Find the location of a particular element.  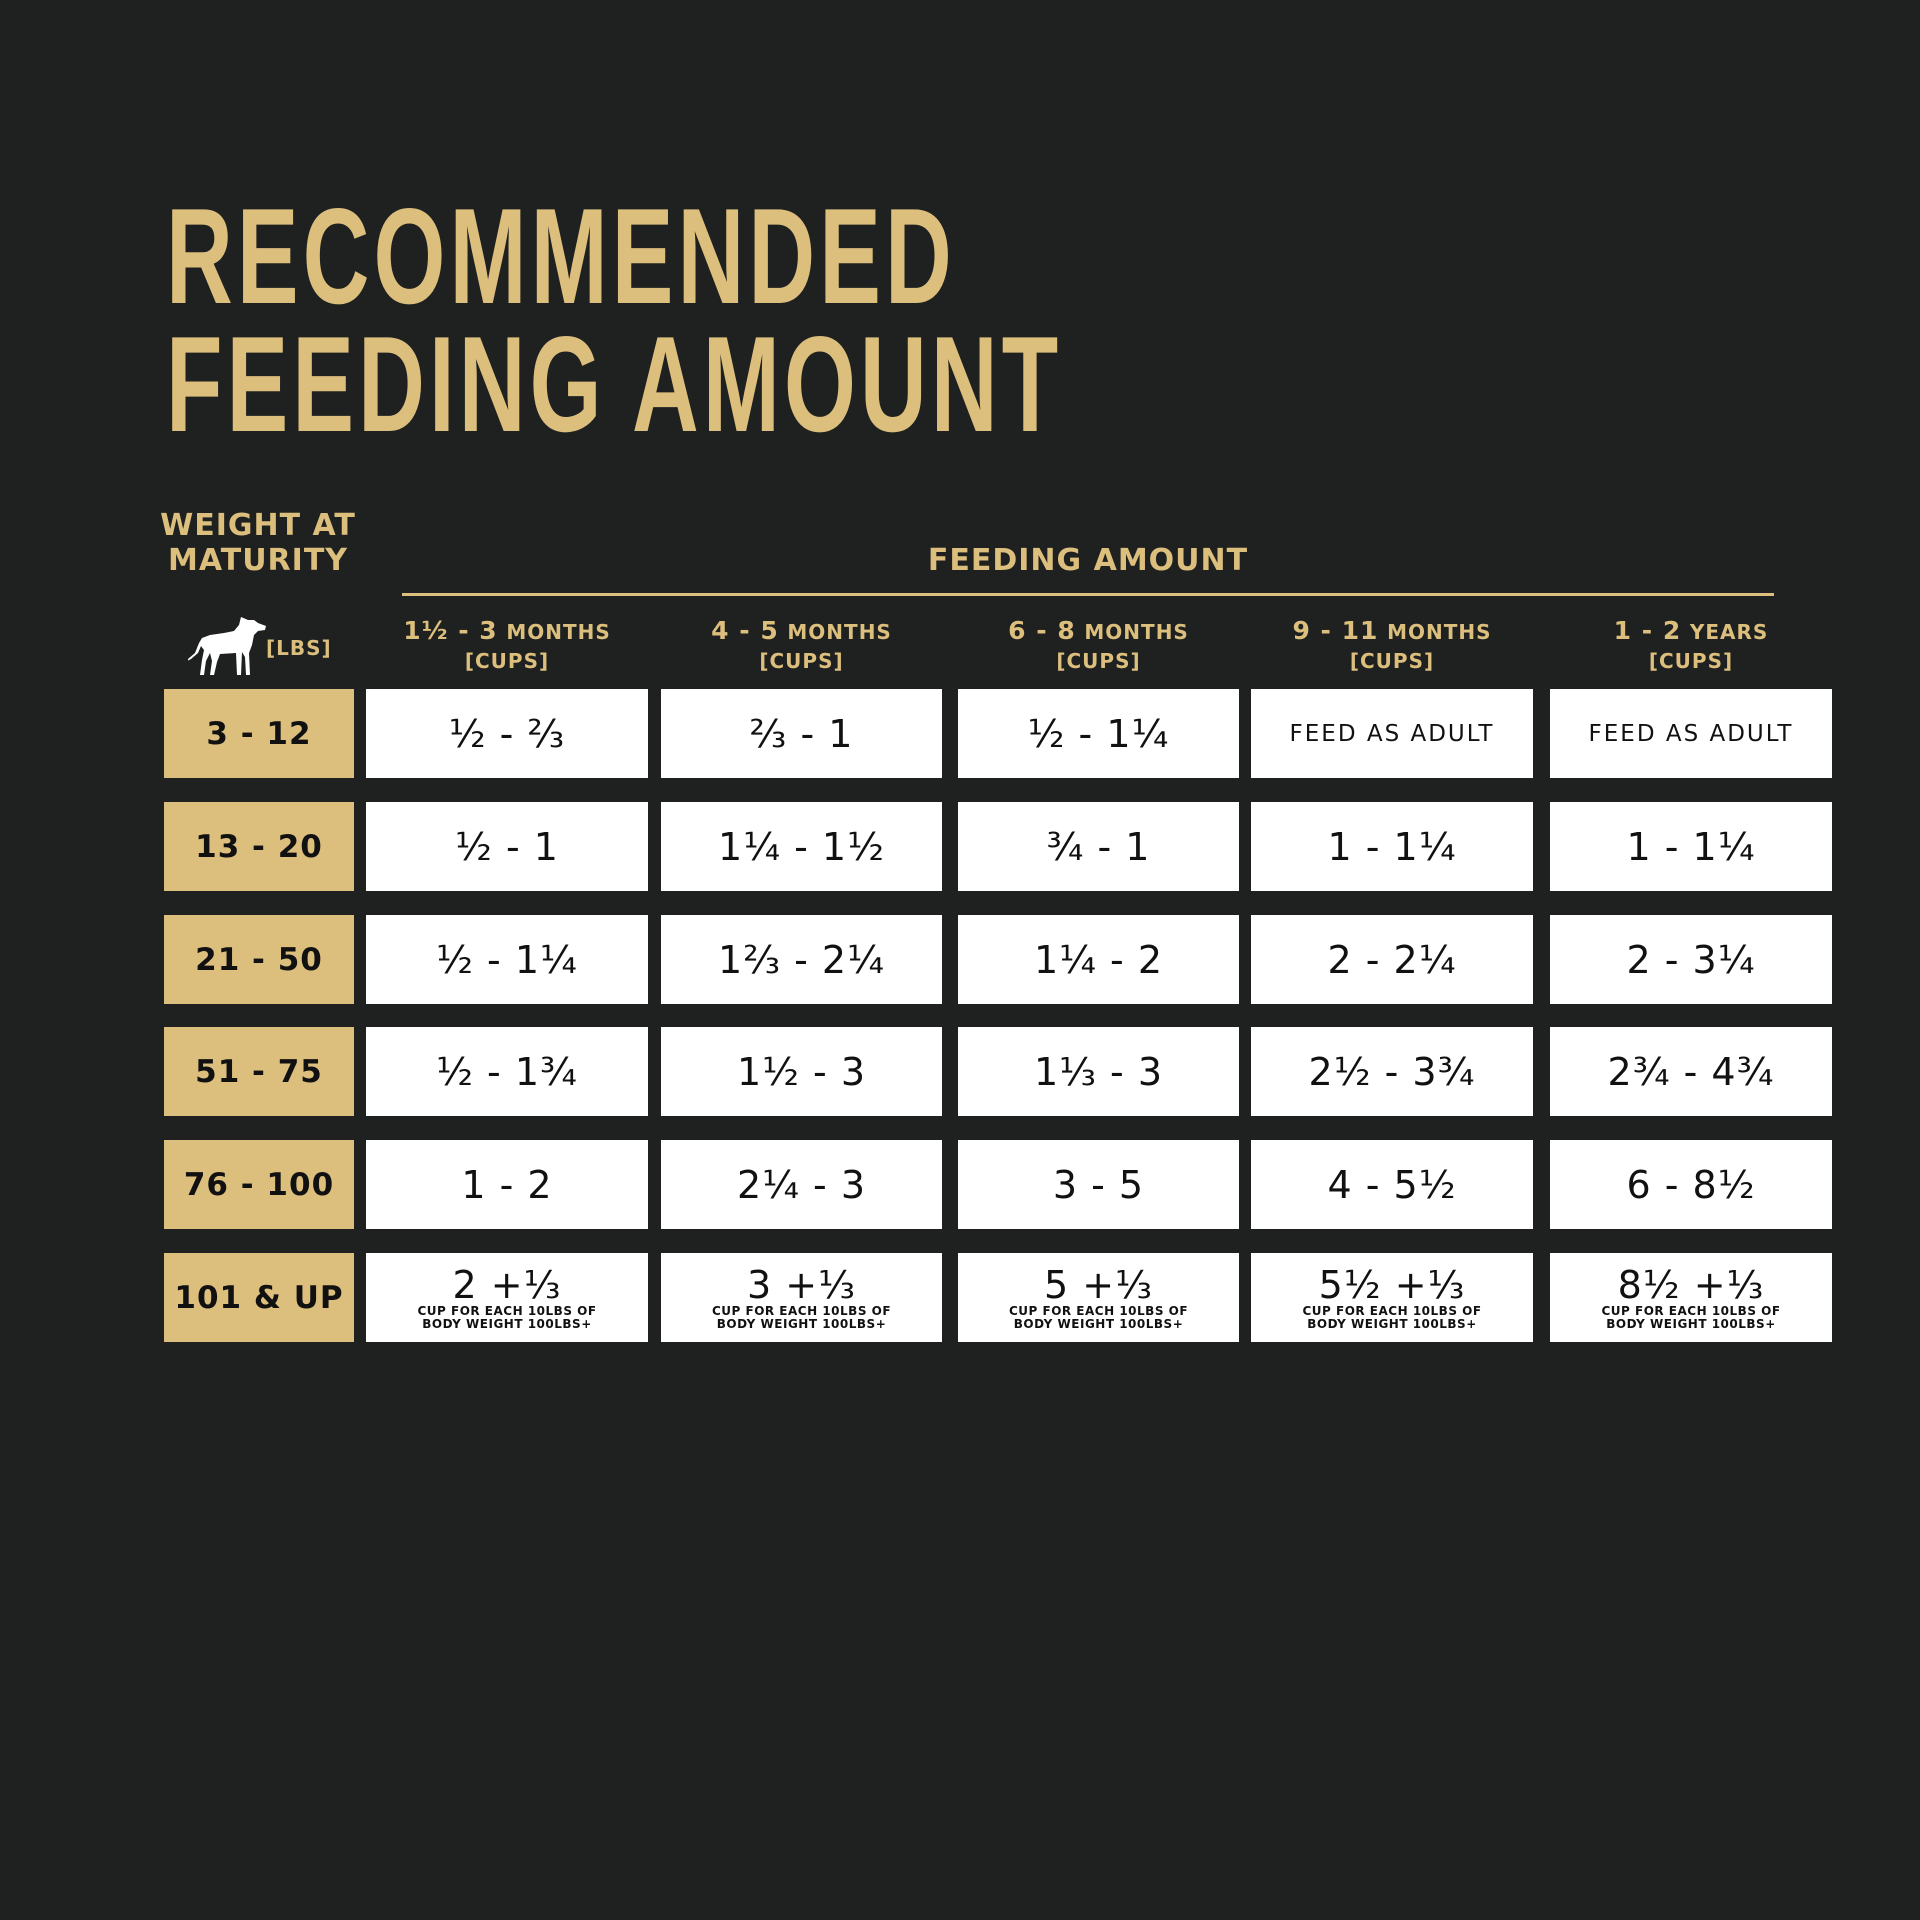

feeding-amount-cell: 1¼ - 2 is located at coordinates (1098, 959).